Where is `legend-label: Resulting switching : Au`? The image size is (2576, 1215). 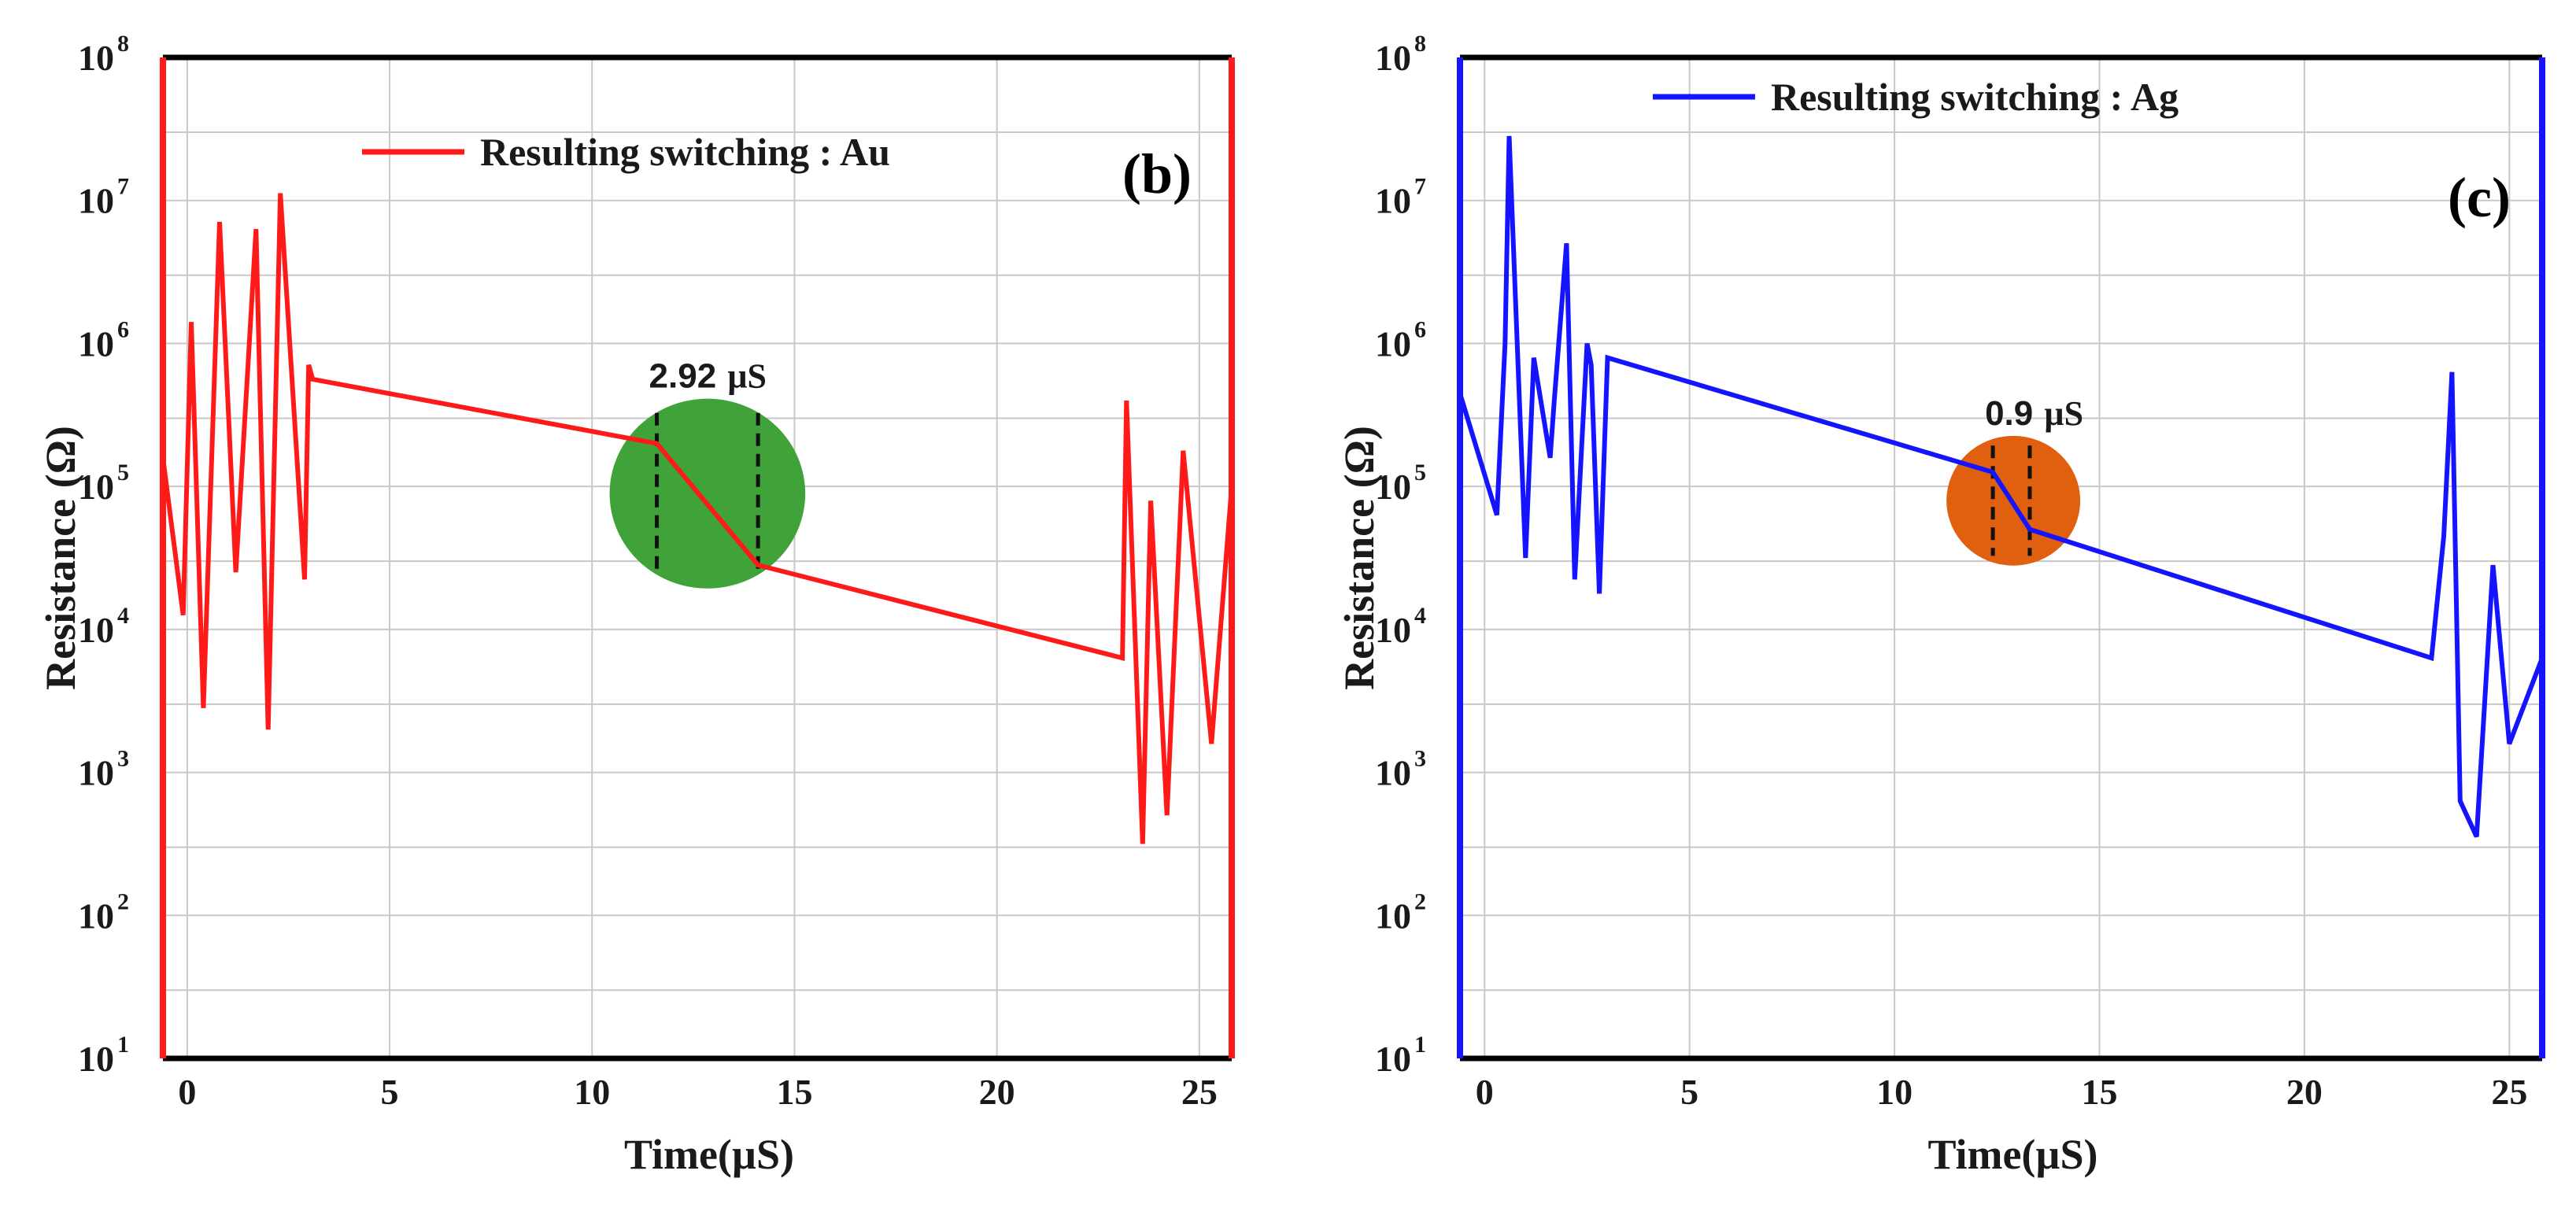
legend-label: Resulting switching : Au is located at coordinates (685, 152).